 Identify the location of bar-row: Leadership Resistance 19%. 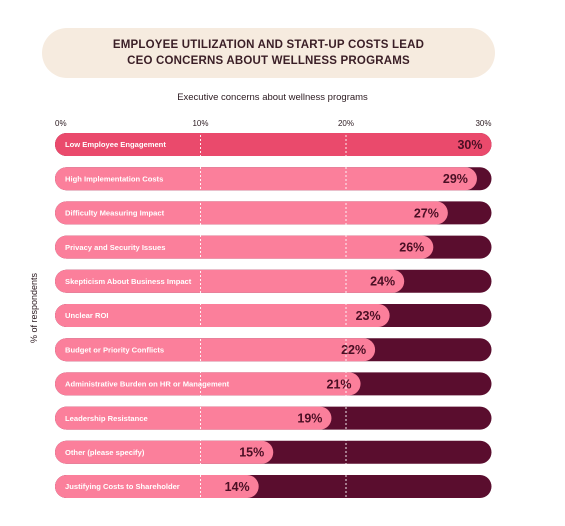
(273, 418).